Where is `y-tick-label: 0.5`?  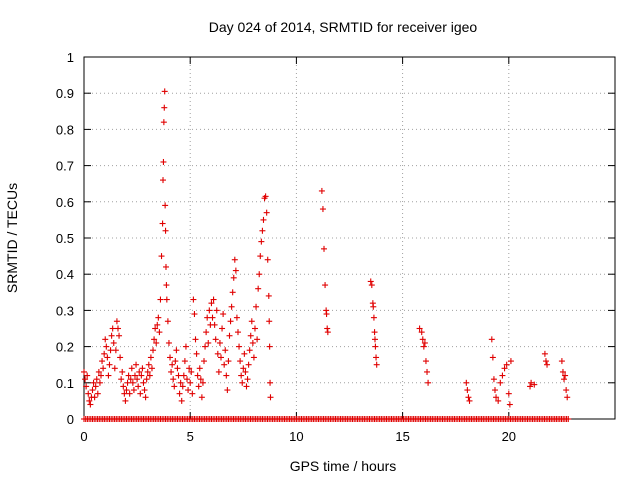
y-tick-label: 0.5 is located at coordinates (65, 238).